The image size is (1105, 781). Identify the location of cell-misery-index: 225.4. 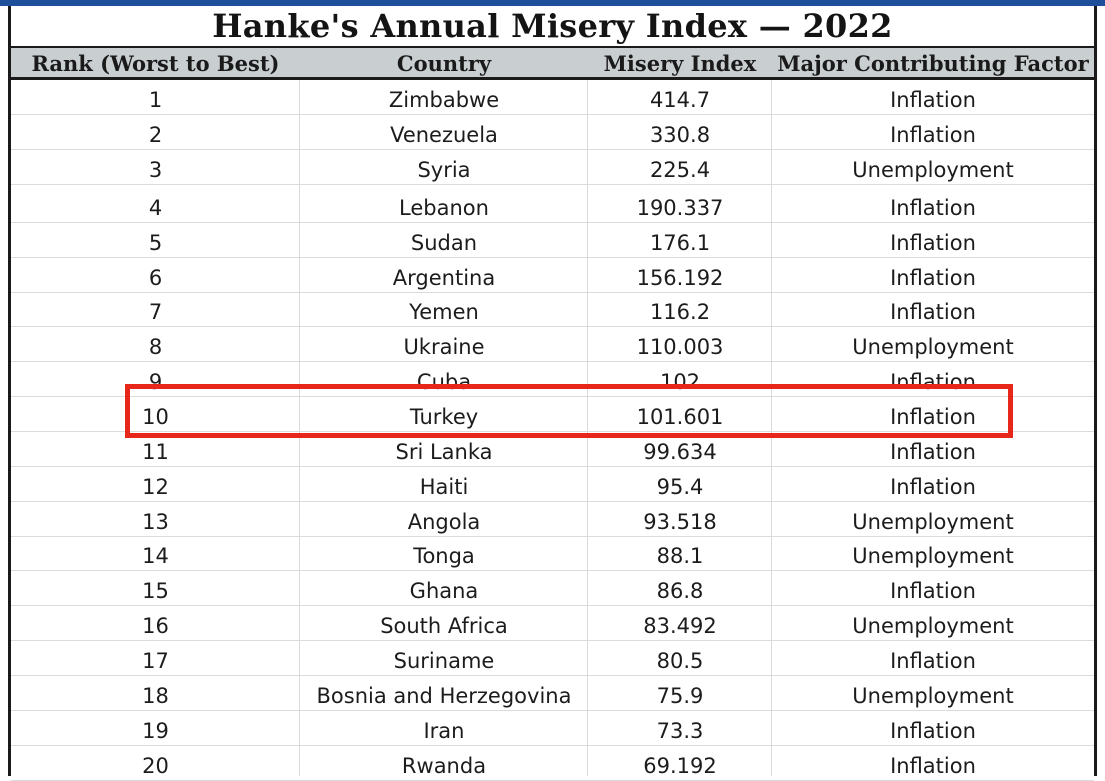
(680, 170).